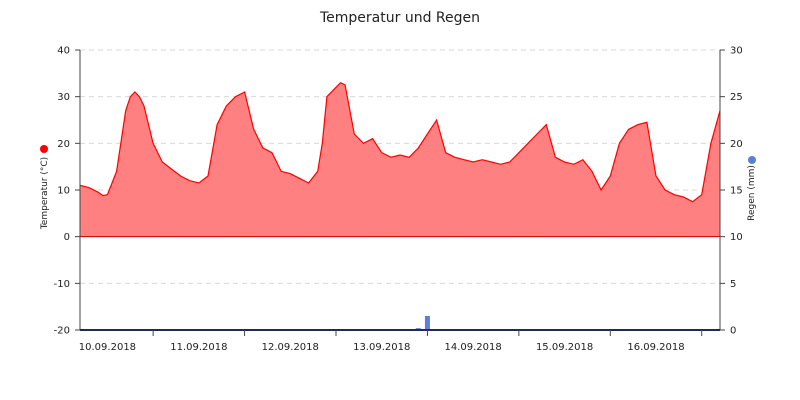 The height and width of the screenshot is (400, 800). Describe the element at coordinates (399, 18) in the screenshot. I see `chart-title: Temperatur und Regen` at that location.